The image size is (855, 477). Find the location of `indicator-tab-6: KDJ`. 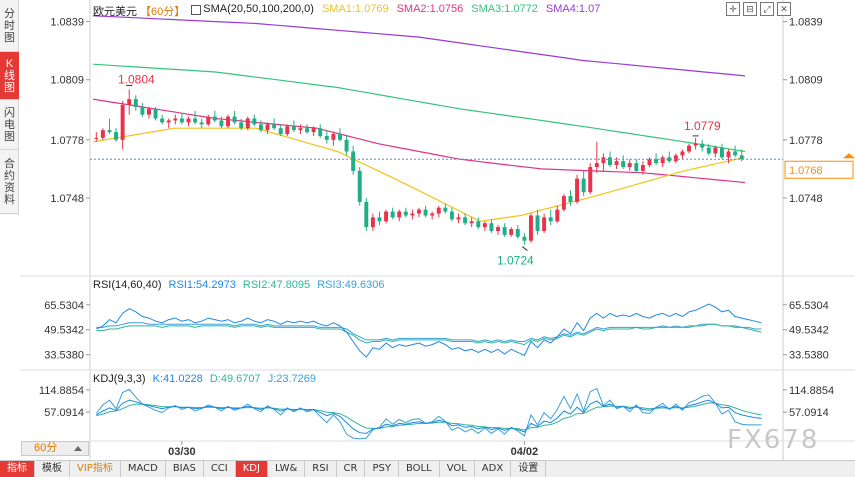

indicator-tab-6: KDJ is located at coordinates (251, 469).